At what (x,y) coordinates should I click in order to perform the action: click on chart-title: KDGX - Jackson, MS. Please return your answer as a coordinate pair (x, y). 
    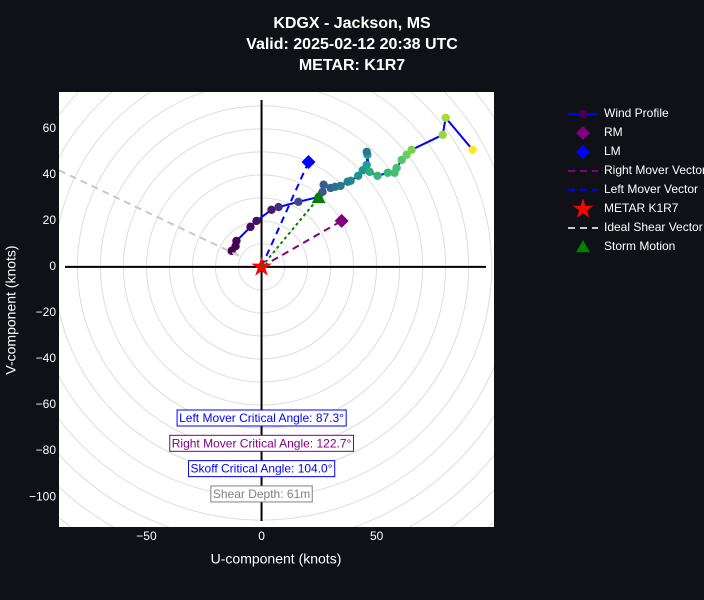
    Looking at the image, I should click on (352, 23).